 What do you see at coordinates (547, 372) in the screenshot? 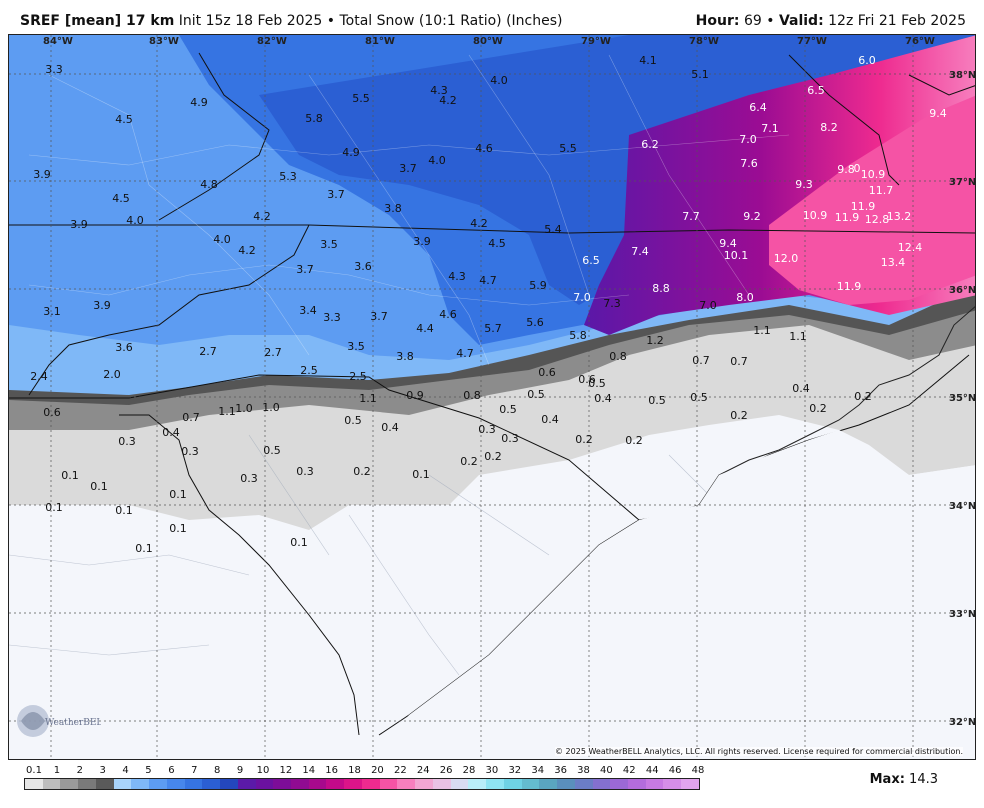
I see `snowfall-value-88: 0.6` at bounding box center [547, 372].